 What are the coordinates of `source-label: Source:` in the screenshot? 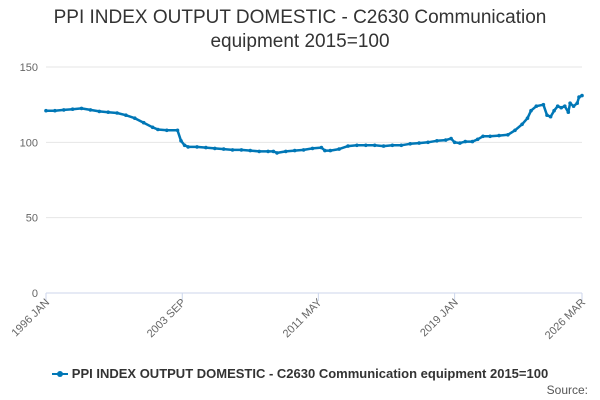 It's located at (567, 390).